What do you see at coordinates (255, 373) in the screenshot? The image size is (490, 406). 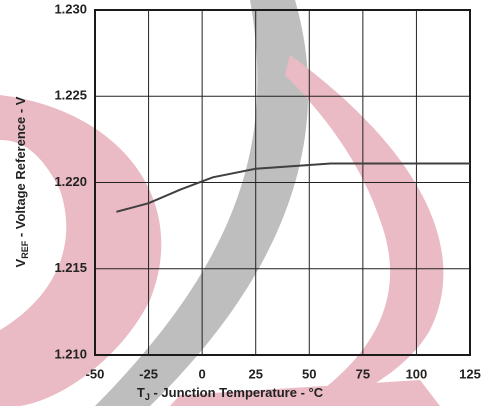 I see `x-tick-label: 25` at bounding box center [255, 373].